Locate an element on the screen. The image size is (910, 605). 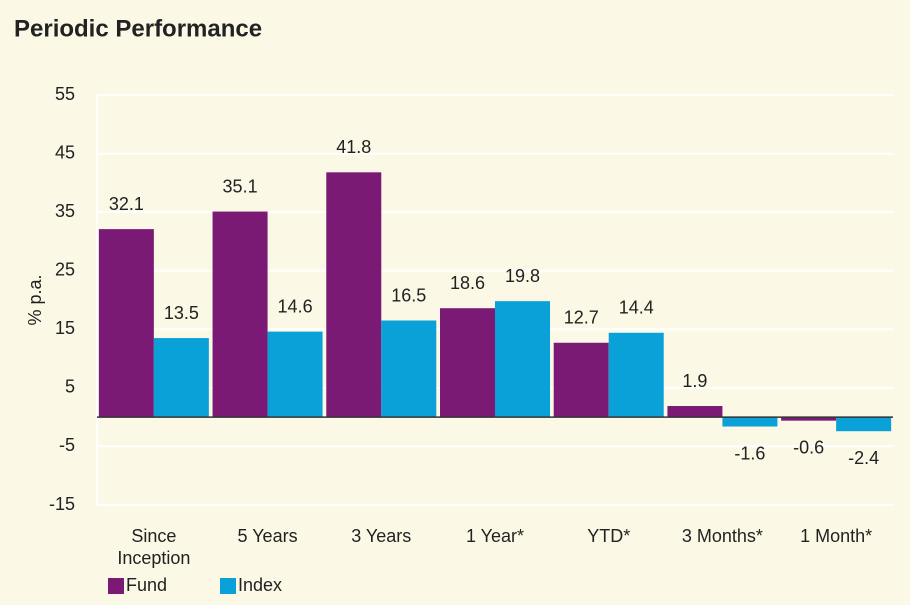
data-label: 41.8 is located at coordinates (353, 147).